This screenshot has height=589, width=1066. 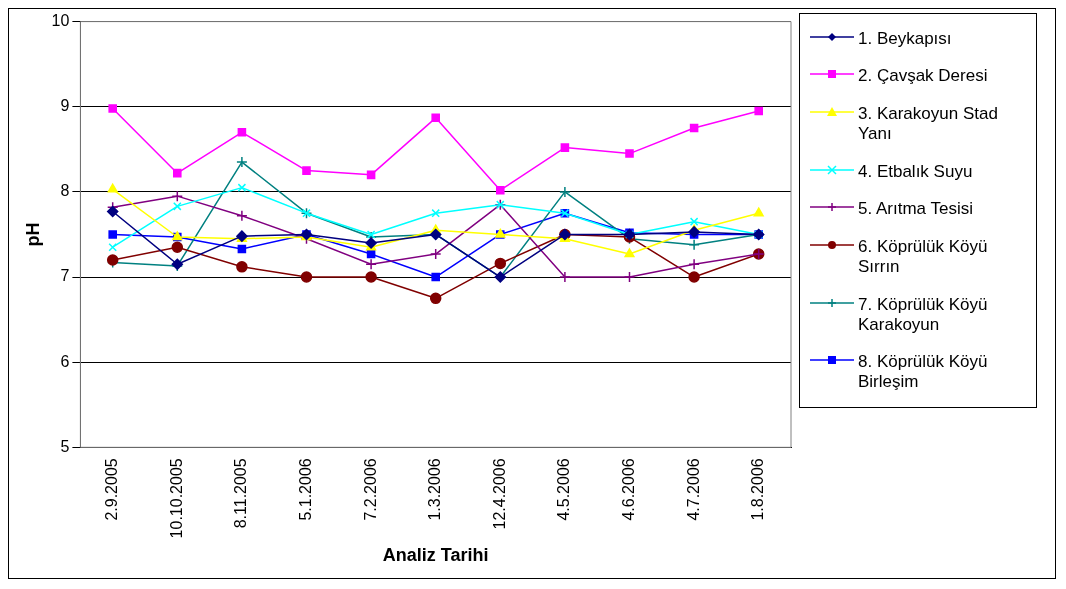 I want to click on legend-label: 2. Çavşak Deresi, so click(x=923, y=76).